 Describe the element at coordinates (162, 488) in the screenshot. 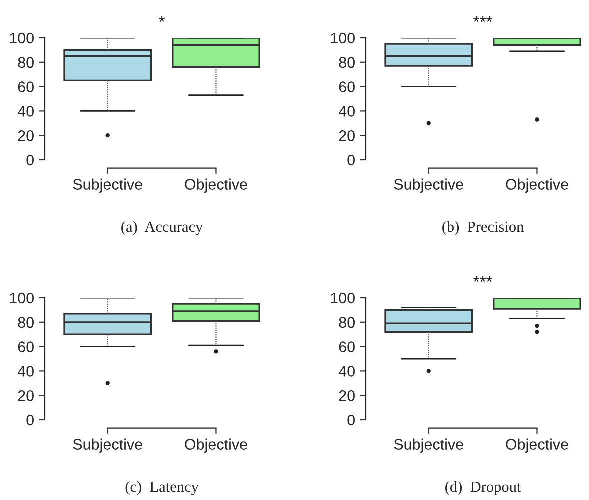

I see `text: (c) Latency` at that location.